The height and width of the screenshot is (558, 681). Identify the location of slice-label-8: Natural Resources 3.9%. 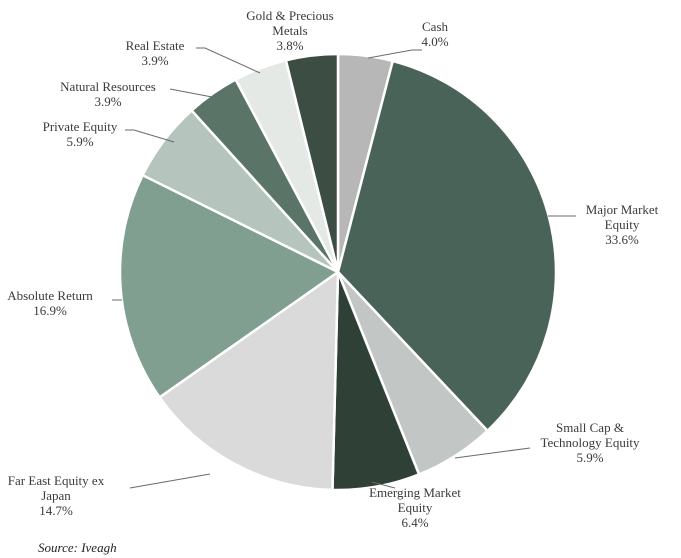
(108, 94).